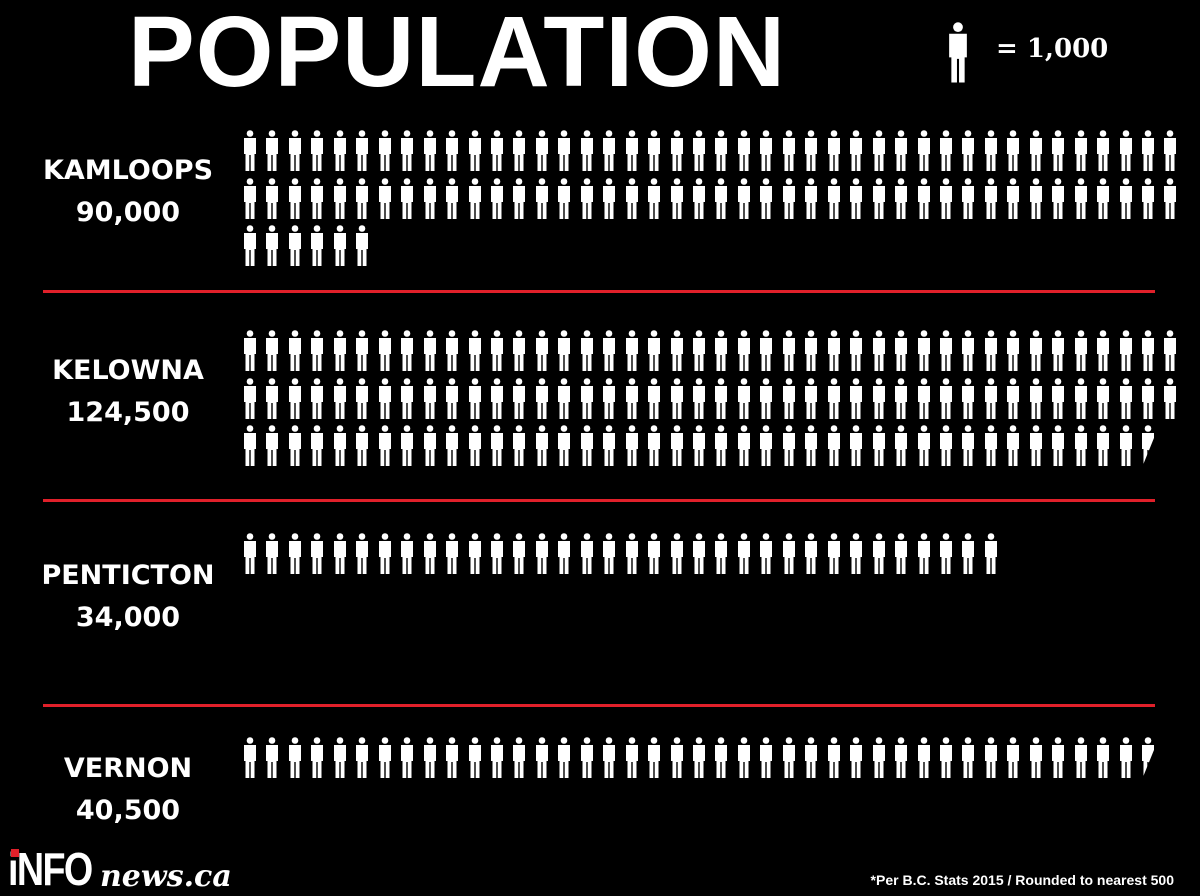 The height and width of the screenshot is (896, 1200). I want to click on category-label: VERNON 40,500, so click(128, 790).